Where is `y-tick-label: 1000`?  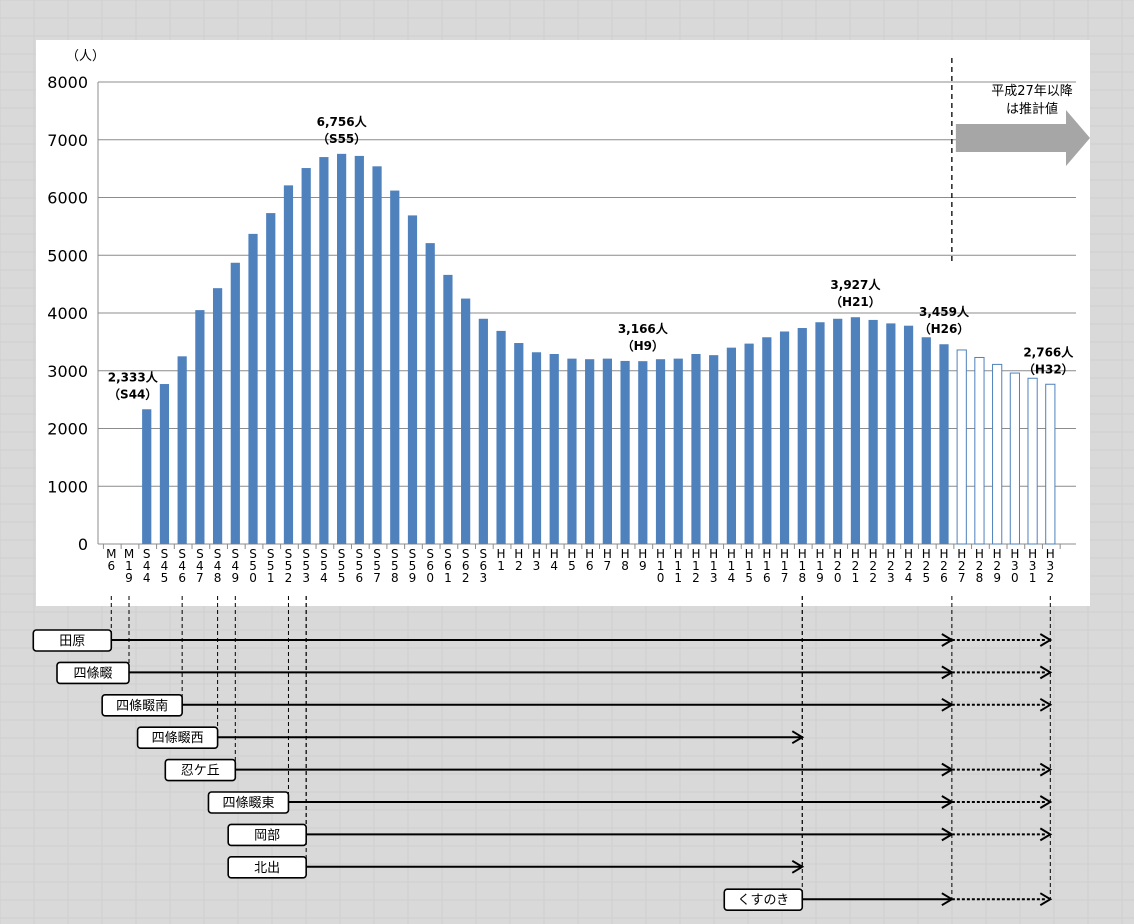
y-tick-label: 1000 is located at coordinates (67, 486).